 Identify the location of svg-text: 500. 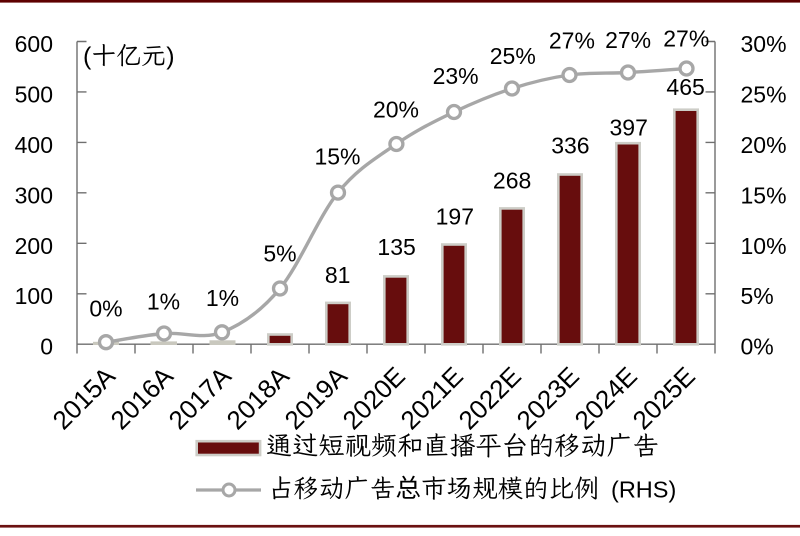
(34, 94).